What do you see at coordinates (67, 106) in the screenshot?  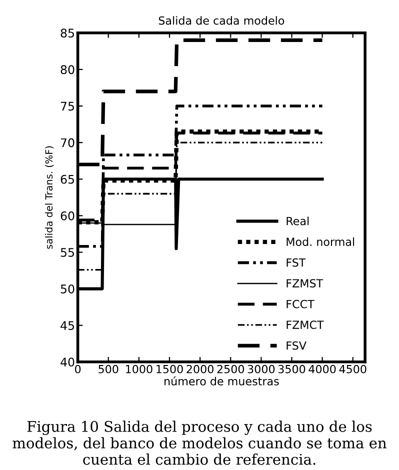 I see `y-tick-label: 75` at bounding box center [67, 106].